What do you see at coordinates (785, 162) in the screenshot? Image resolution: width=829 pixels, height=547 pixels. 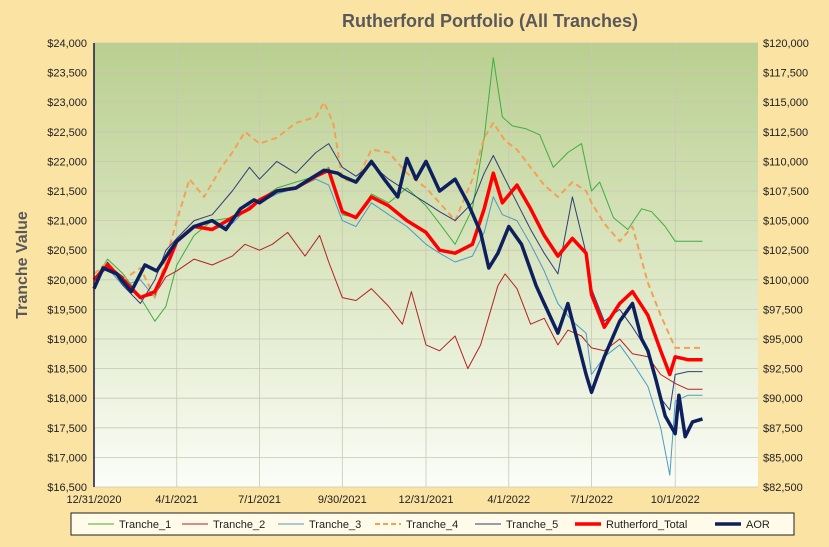 I see `y2-tick-label: $110,000` at bounding box center [785, 162].